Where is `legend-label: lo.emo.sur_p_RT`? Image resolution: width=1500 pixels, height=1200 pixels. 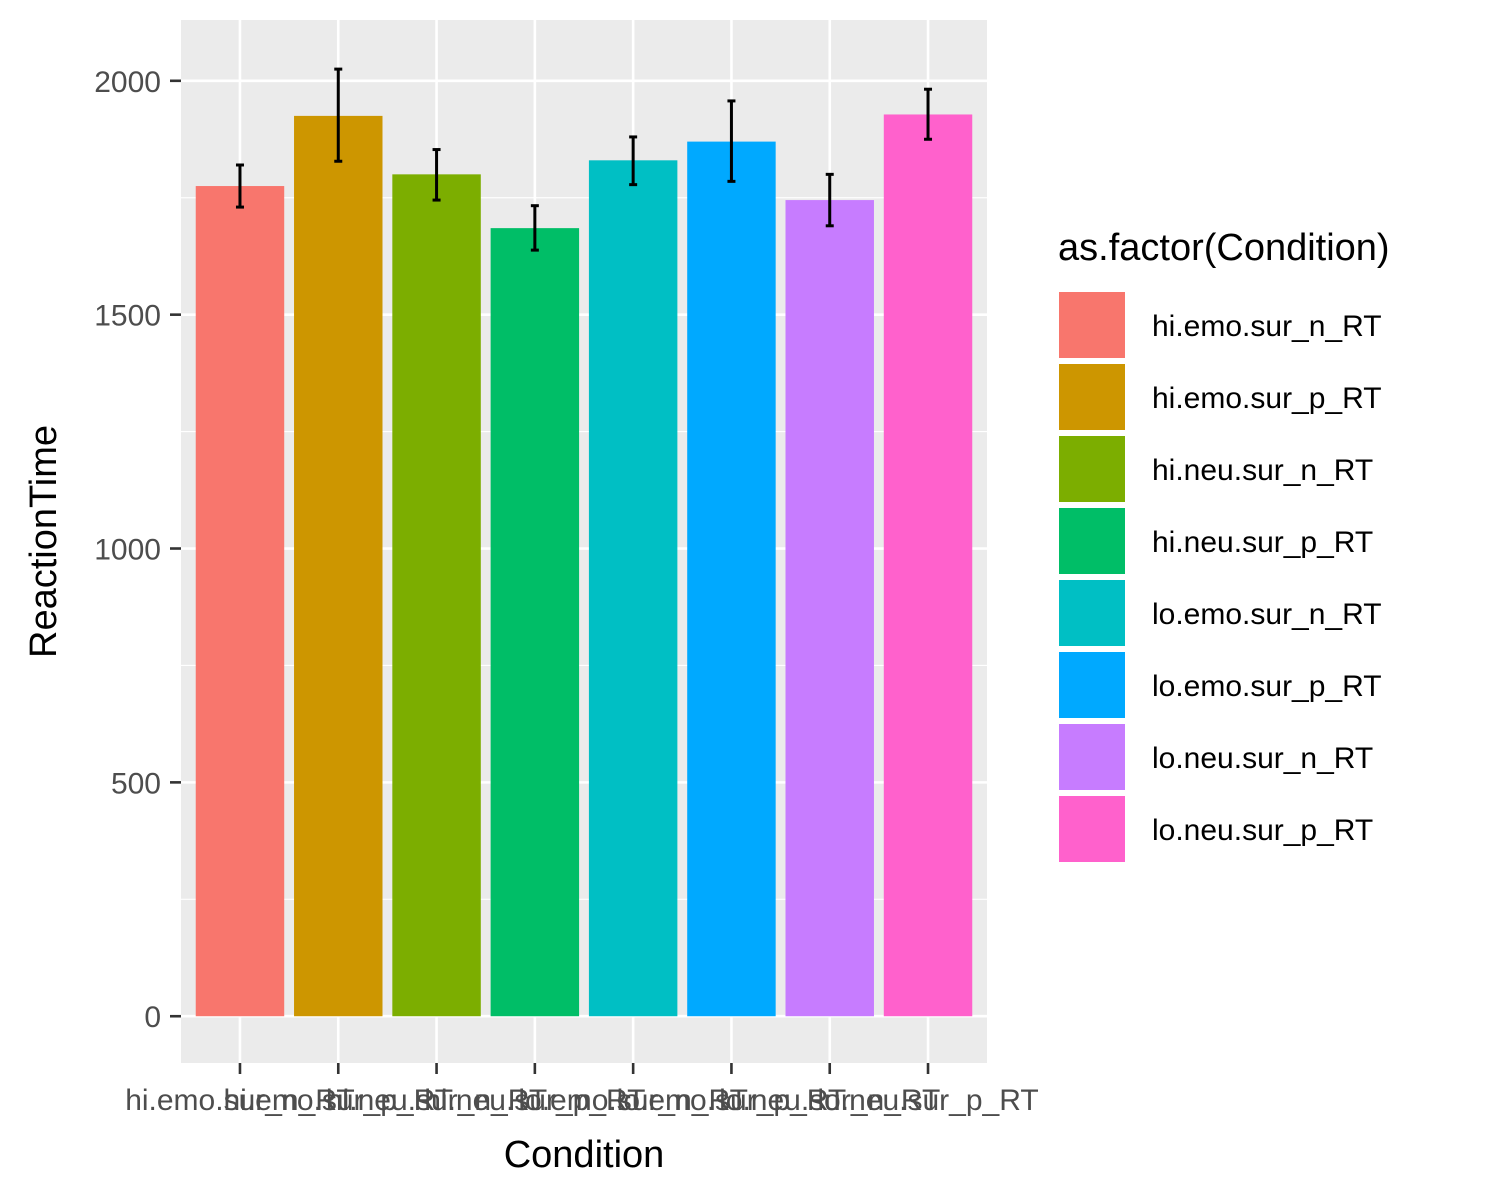
legend-label: lo.emo.sur_p_RT is located at coordinates (1267, 686).